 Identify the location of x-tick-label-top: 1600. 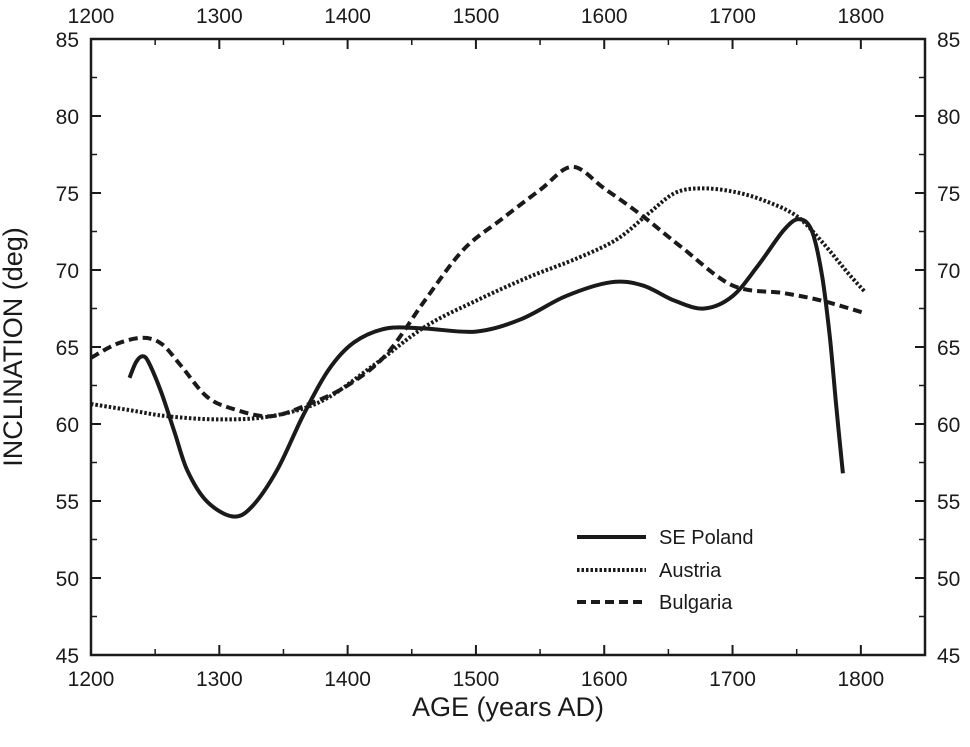
(604, 16).